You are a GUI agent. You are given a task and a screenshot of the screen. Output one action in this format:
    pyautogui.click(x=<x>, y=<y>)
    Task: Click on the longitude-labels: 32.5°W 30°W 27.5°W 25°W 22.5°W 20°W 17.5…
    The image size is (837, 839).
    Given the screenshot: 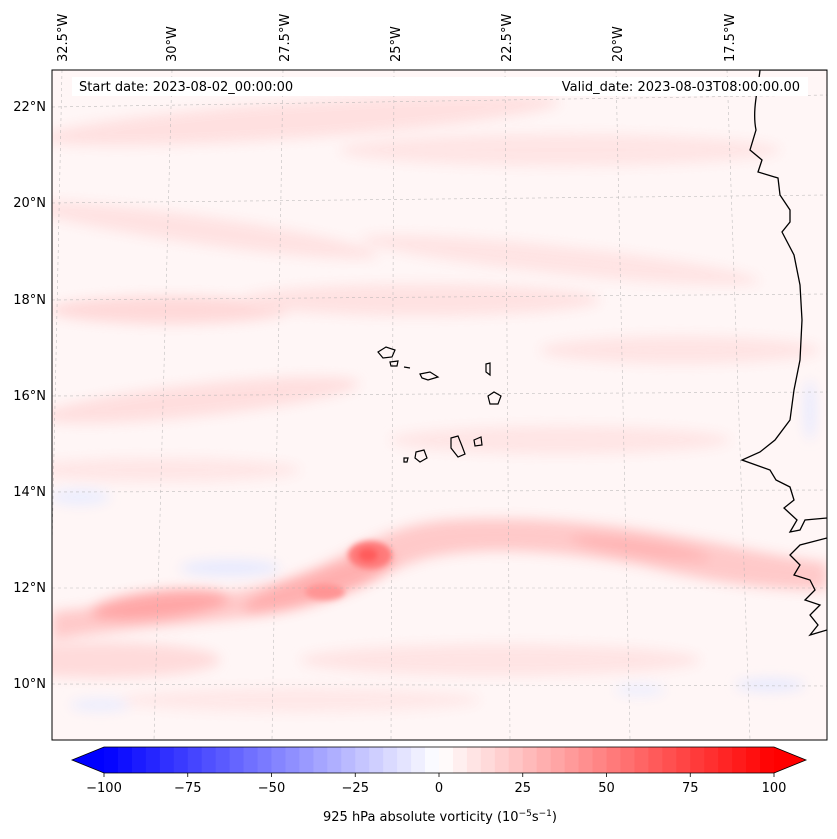 What is the action you would take?
    pyautogui.click(x=397, y=38)
    